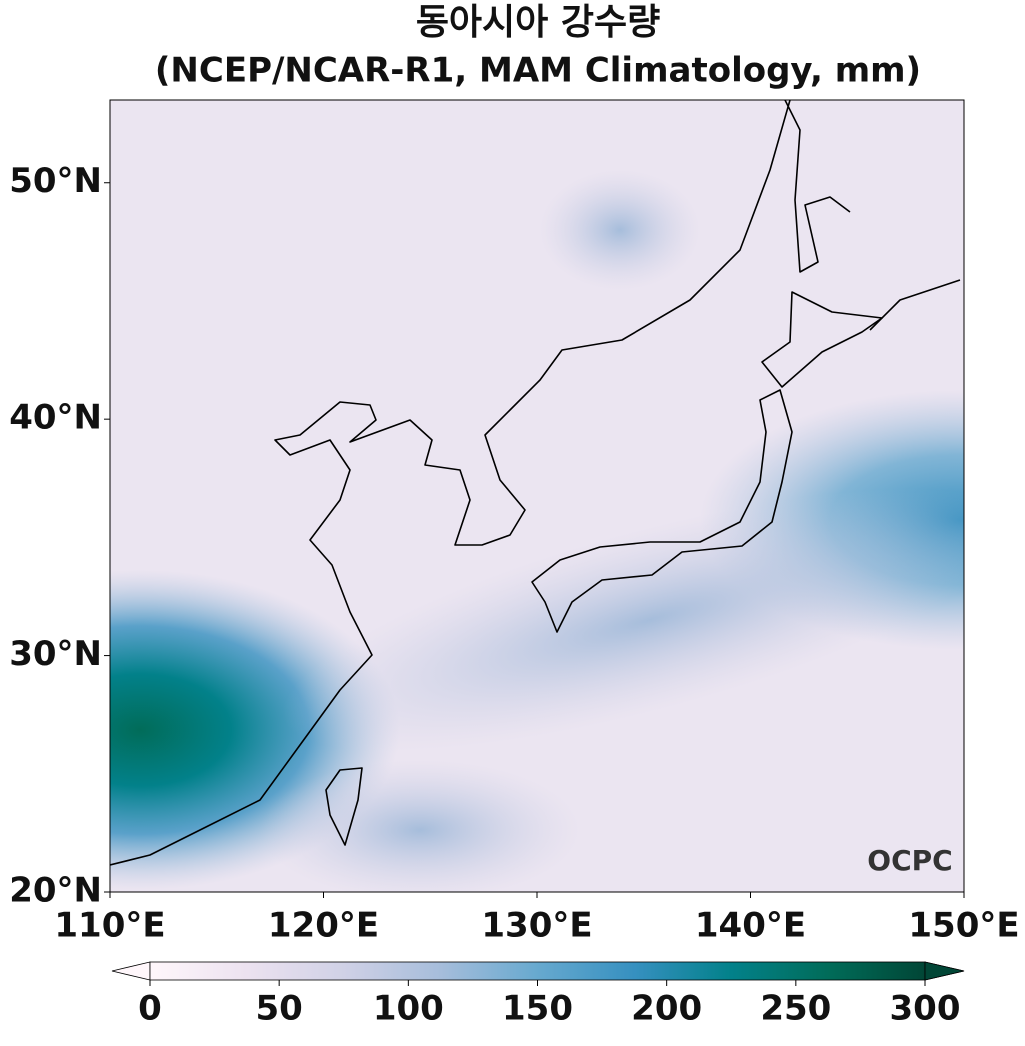  What do you see at coordinates (55, 181) in the screenshot?
I see `y-tick-label: 50°N` at bounding box center [55, 181].